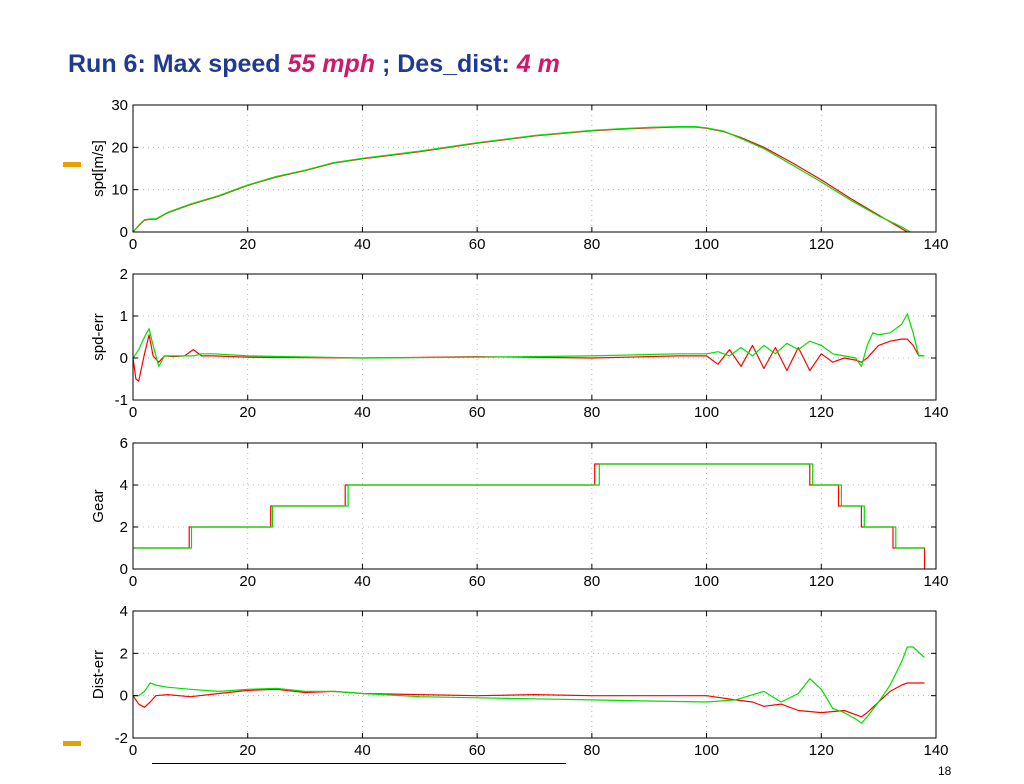  What do you see at coordinates (538, 64) in the screenshot?
I see `title-highlight-dist: 4 m` at bounding box center [538, 64].